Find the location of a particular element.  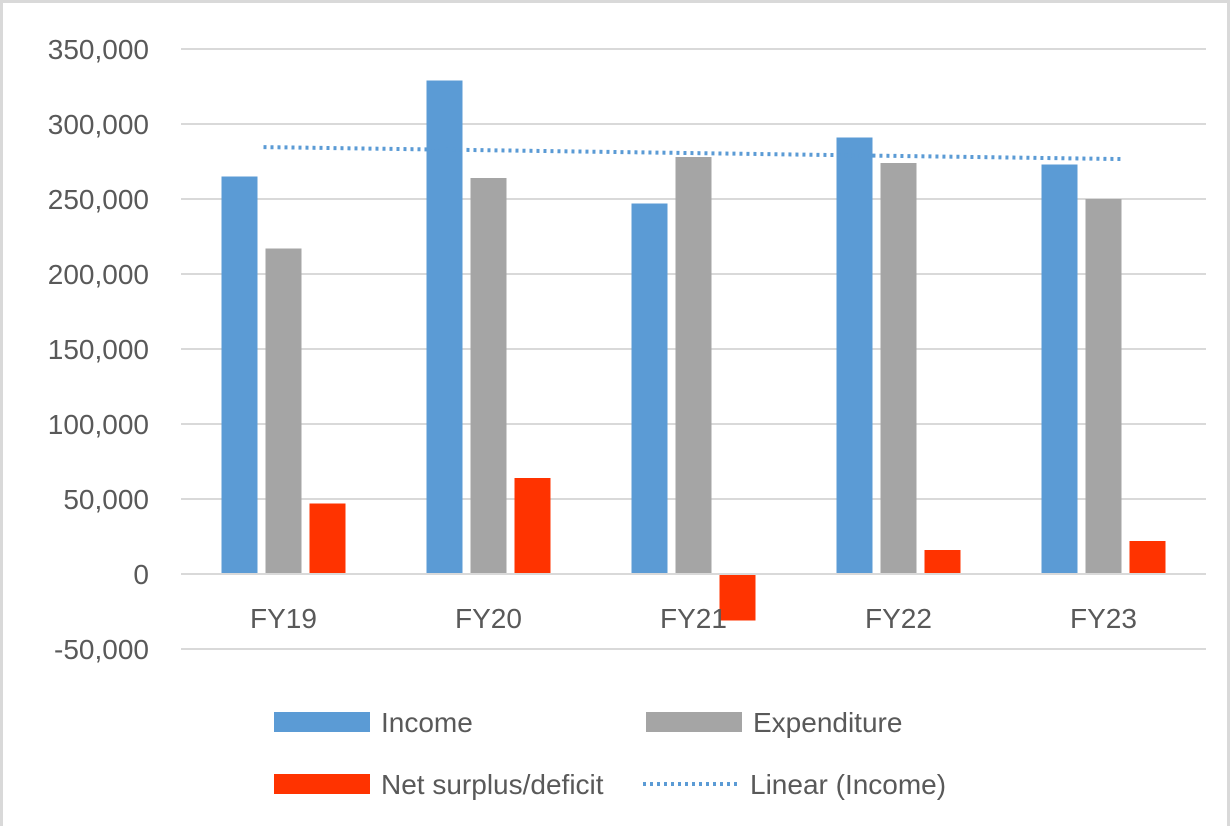

bar-expenditure-fy20 is located at coordinates (488, 376).